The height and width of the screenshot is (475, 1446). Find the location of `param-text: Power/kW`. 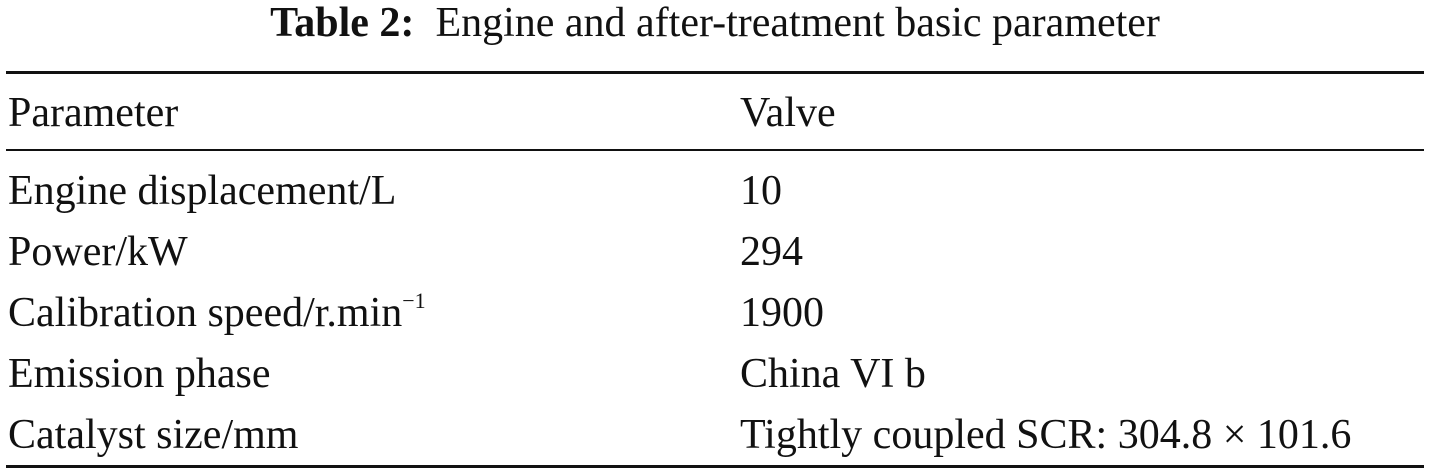

param-text: Power/kW is located at coordinates (98, 252).